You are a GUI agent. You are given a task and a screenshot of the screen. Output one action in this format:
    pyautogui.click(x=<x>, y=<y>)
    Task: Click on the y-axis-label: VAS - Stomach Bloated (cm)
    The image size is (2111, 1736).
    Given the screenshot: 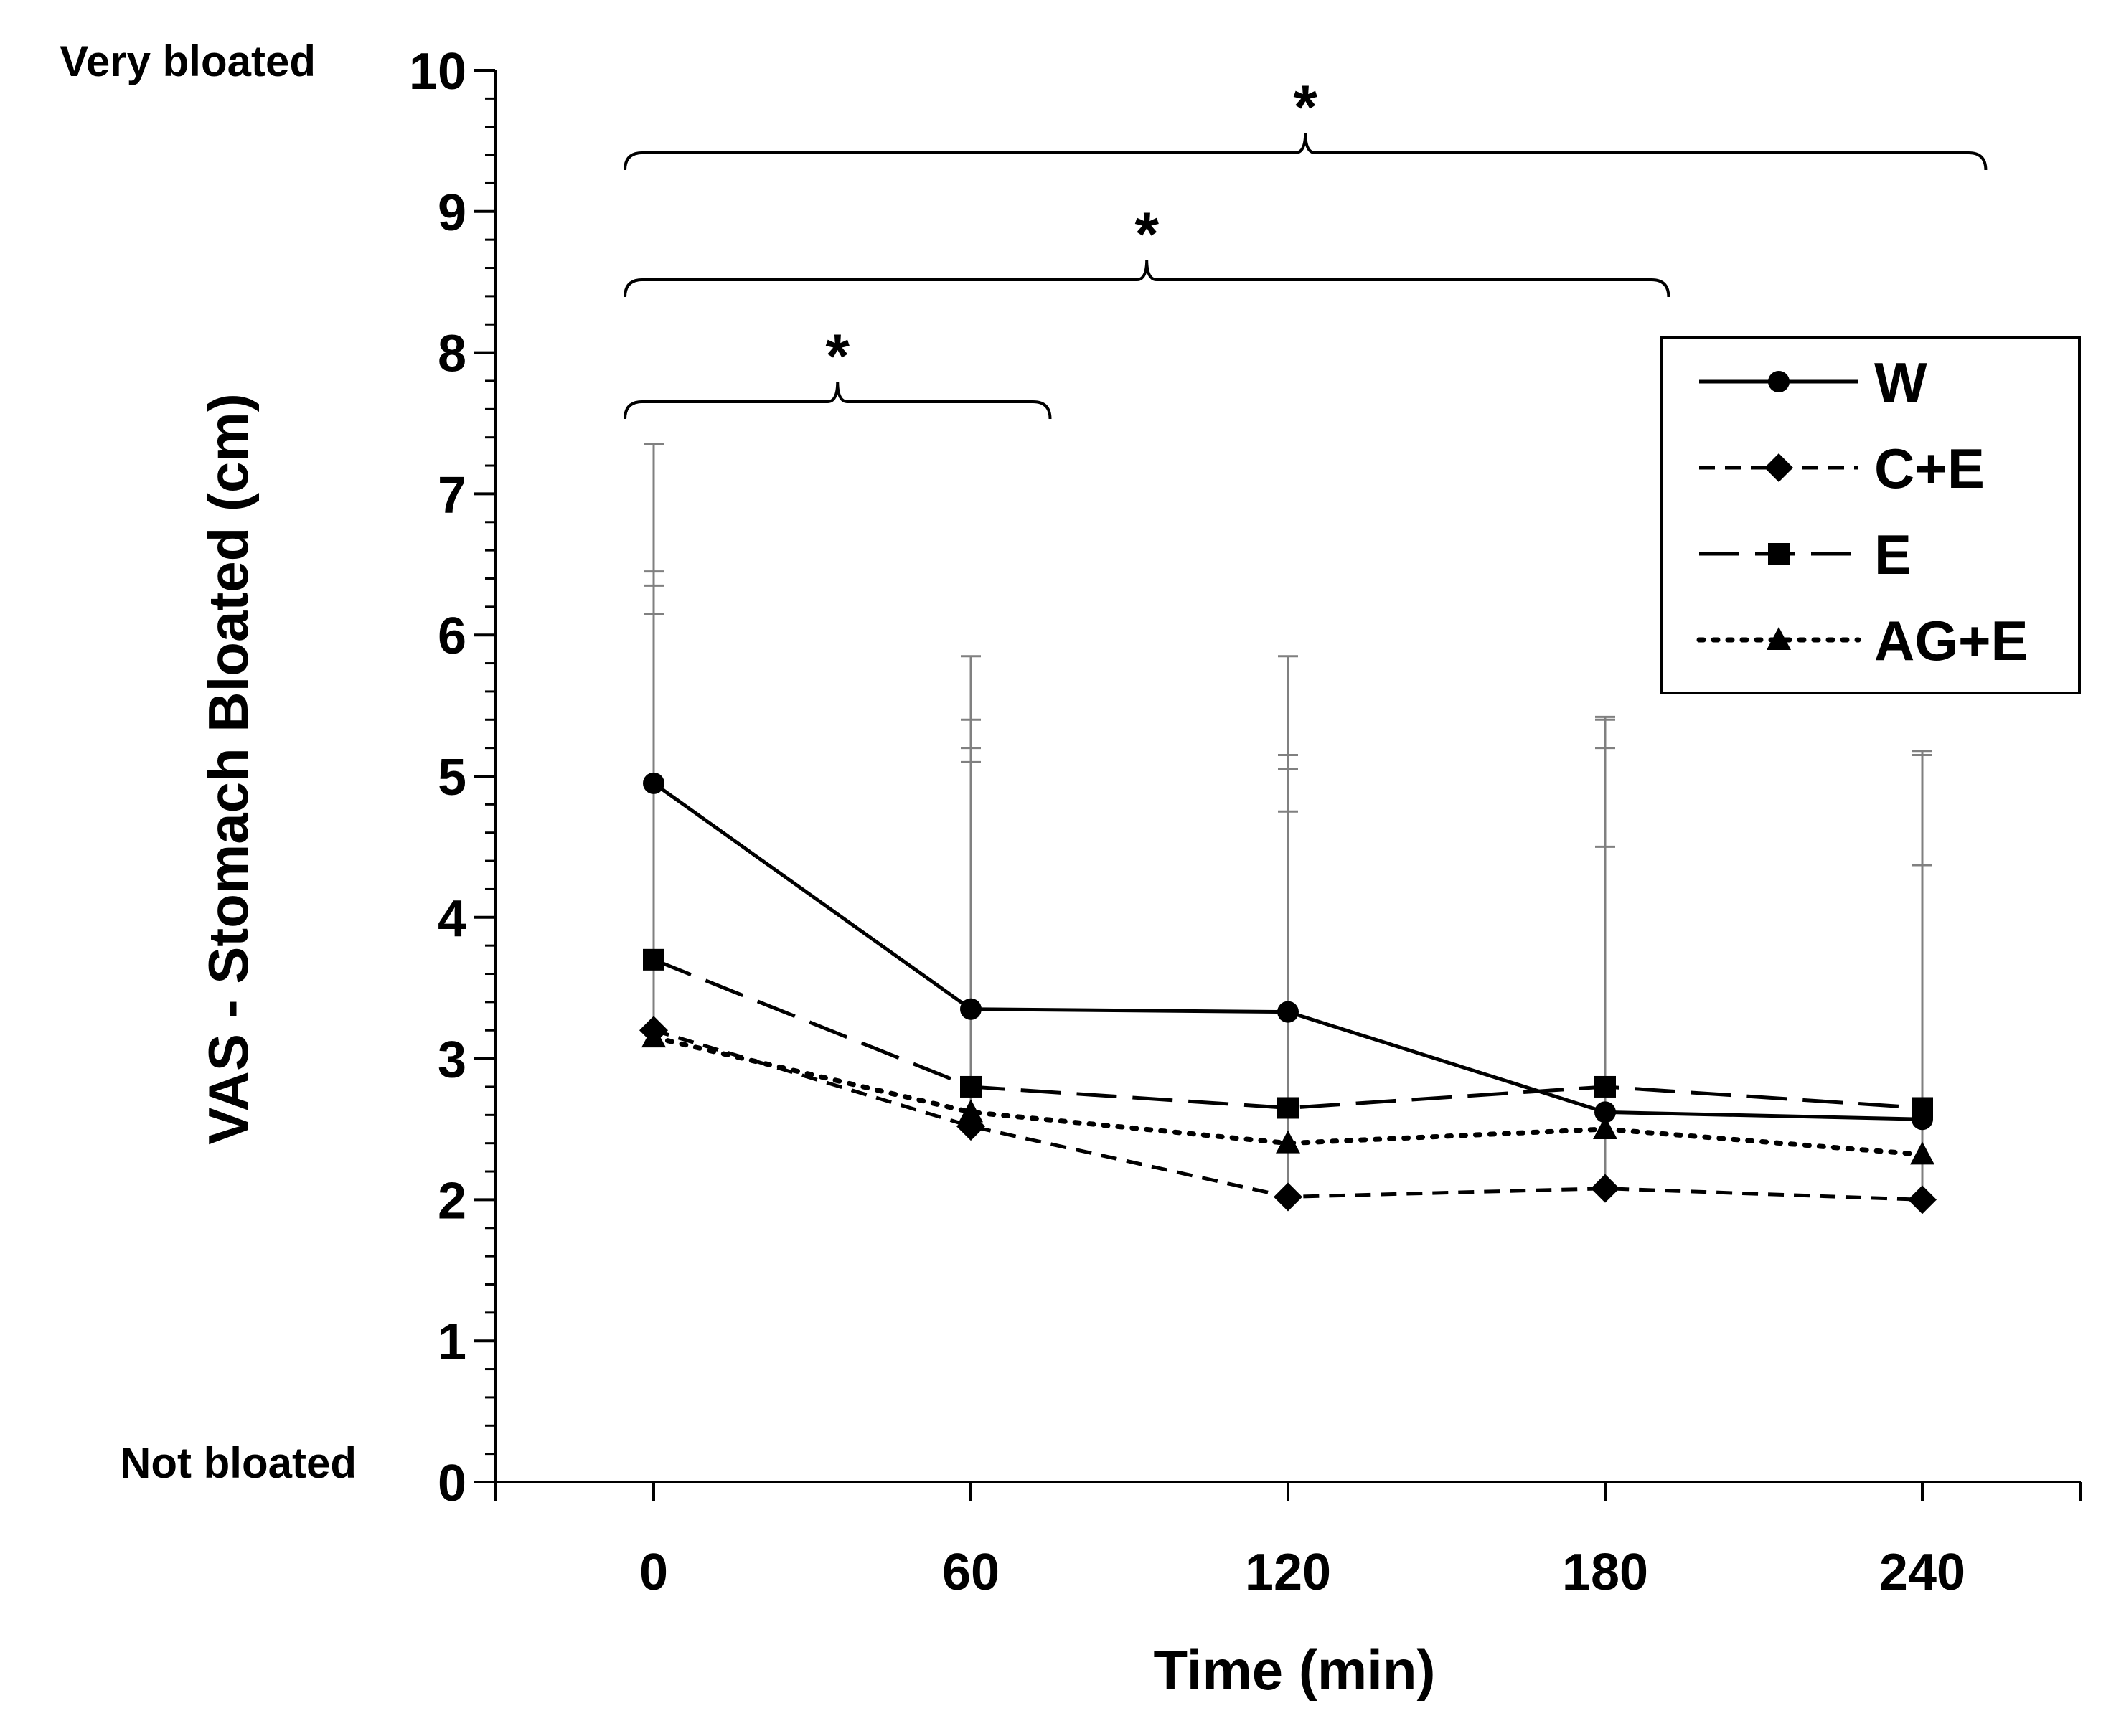 What is the action you would take?
    pyautogui.click(x=228, y=768)
    